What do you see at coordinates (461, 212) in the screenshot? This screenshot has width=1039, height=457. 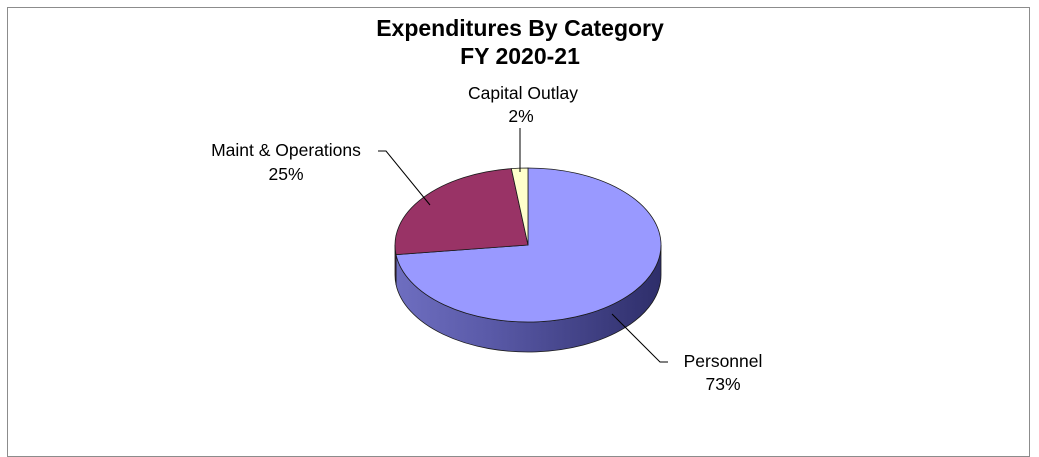 I see `pie-slice-maint-operations` at bounding box center [461, 212].